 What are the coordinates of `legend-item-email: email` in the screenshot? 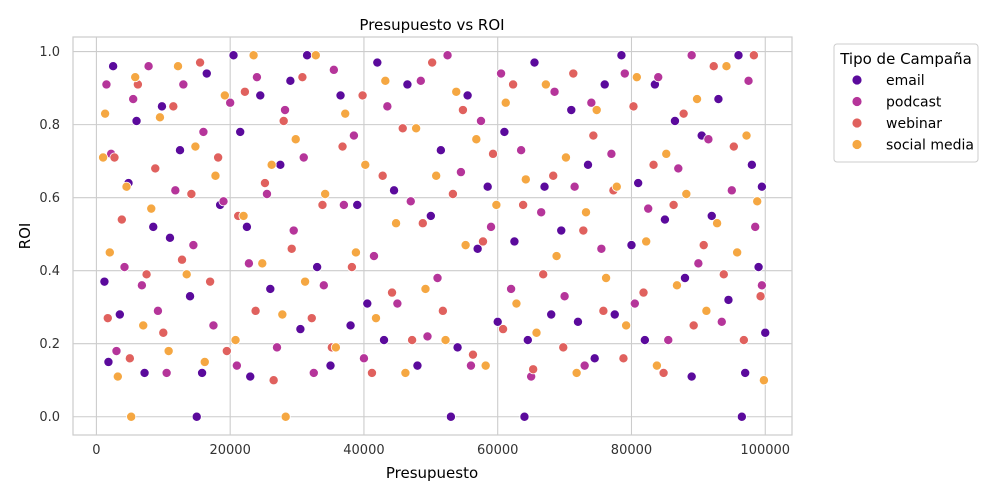 It's located at (888, 81).